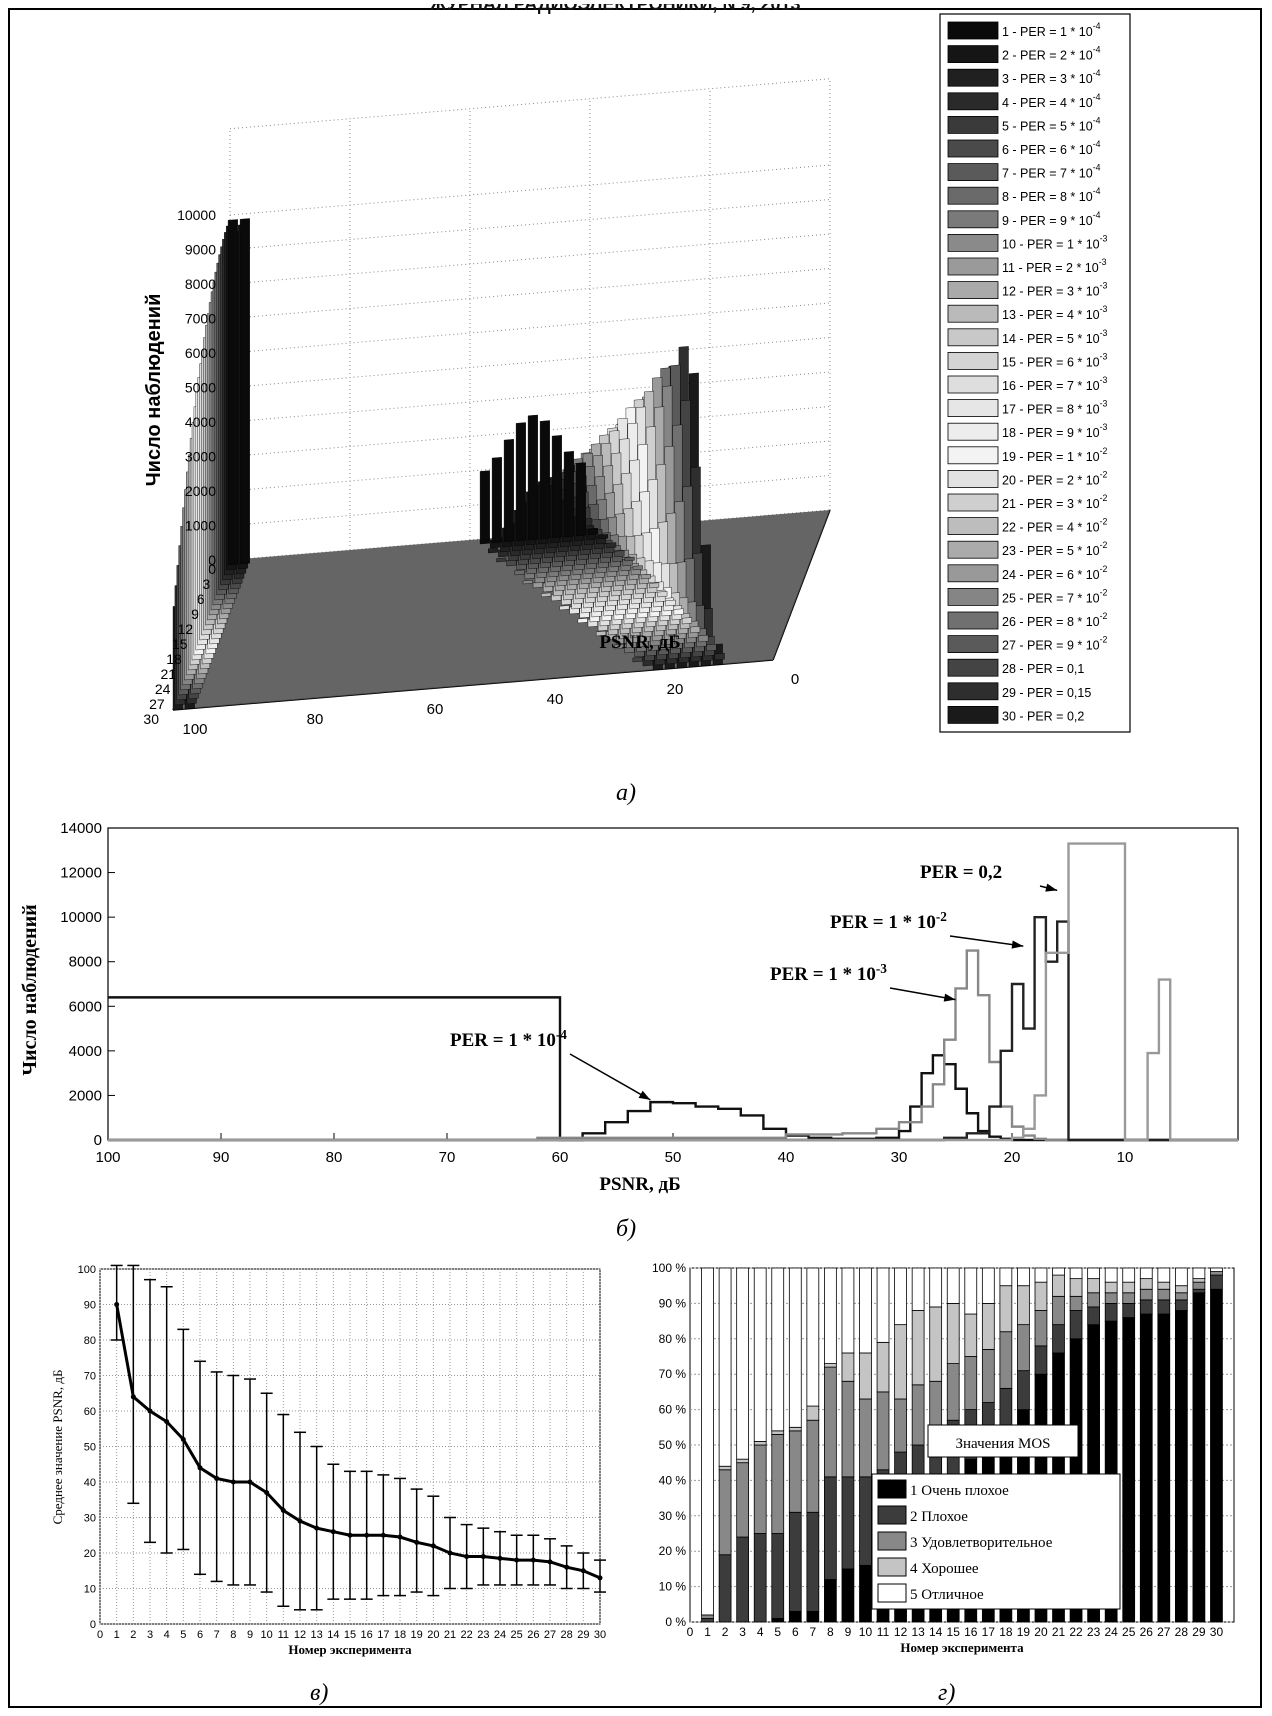 The height and width of the screenshot is (1716, 1272). I want to click on x-tick-label: 25, so click(517, 1635).